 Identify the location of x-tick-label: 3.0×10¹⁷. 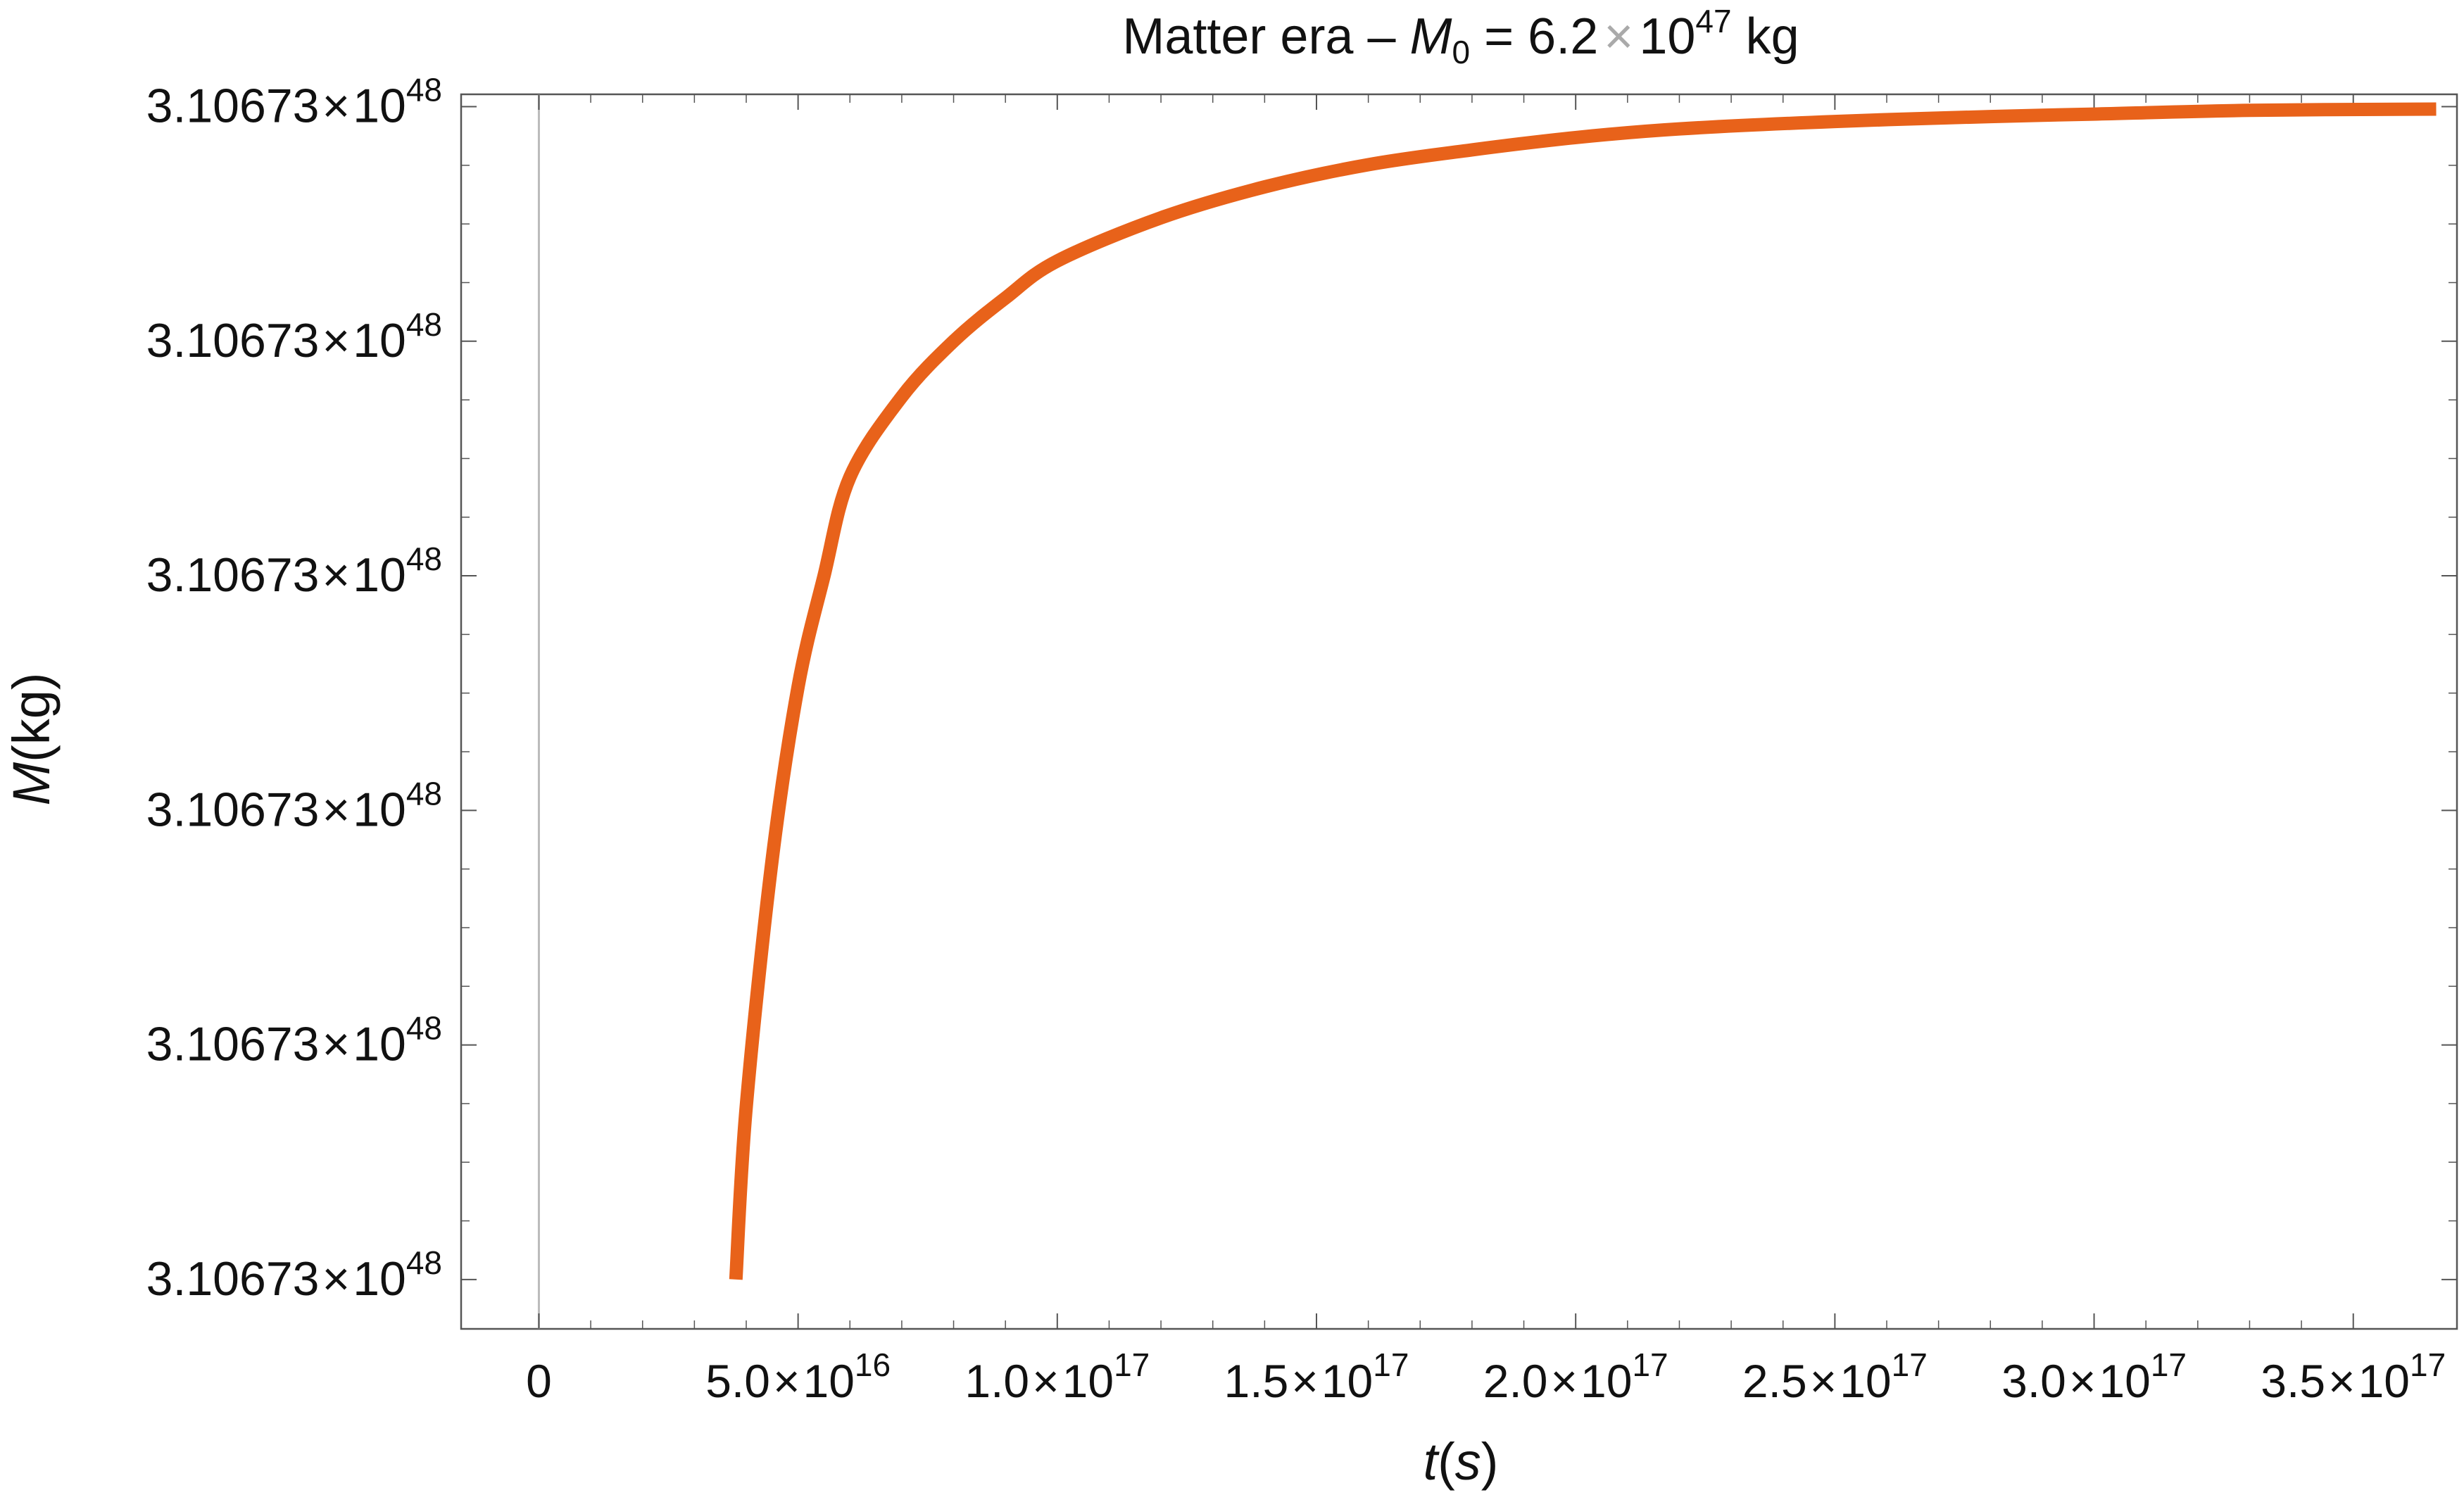
(2094, 1376).